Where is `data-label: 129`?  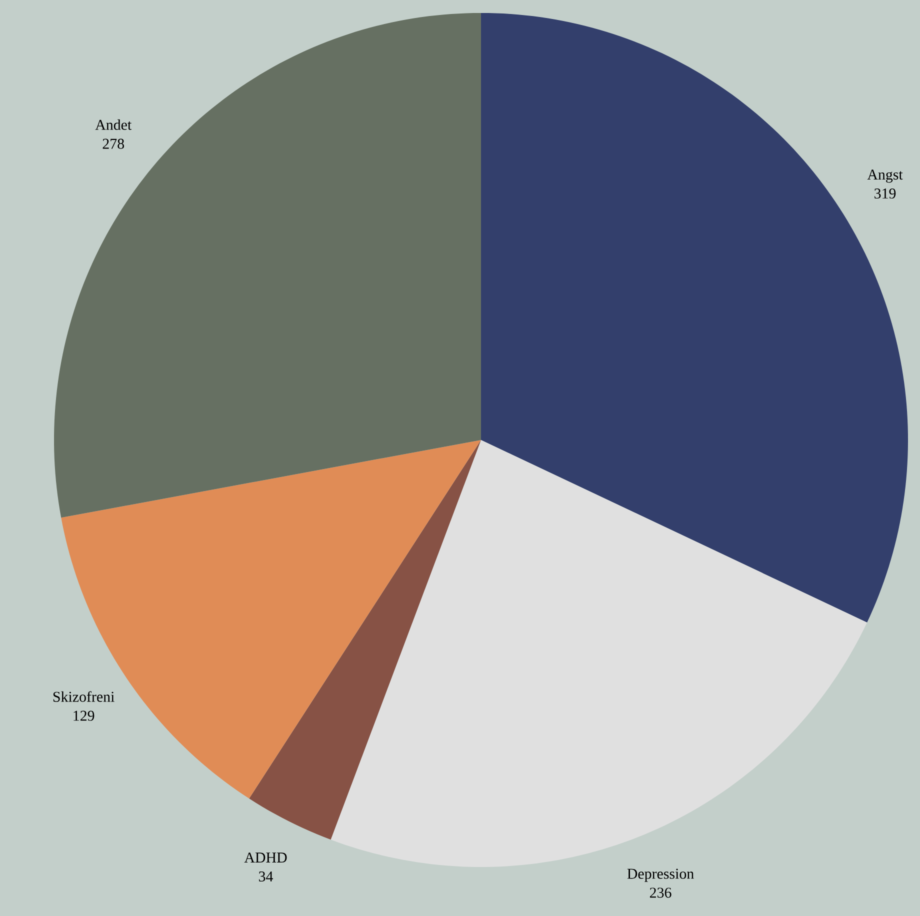
data-label: 129 is located at coordinates (84, 715).